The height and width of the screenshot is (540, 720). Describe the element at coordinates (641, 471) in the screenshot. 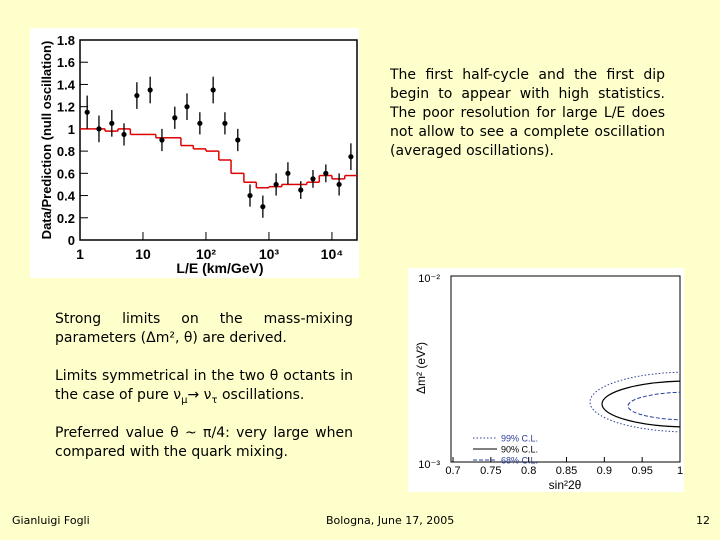

I see `x-tick-label: 0.95` at that location.